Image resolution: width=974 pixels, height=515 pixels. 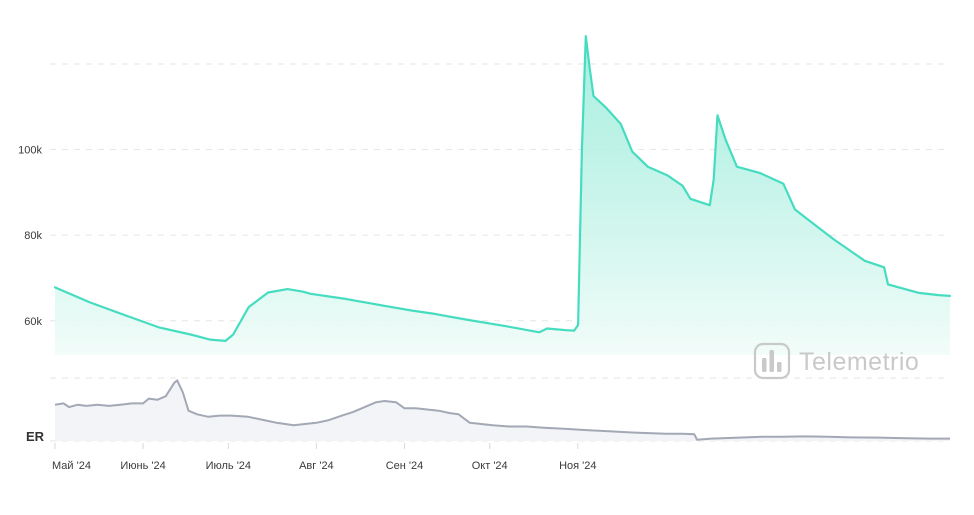 I want to click on x-tick-label: Сен '24, so click(x=405, y=466).